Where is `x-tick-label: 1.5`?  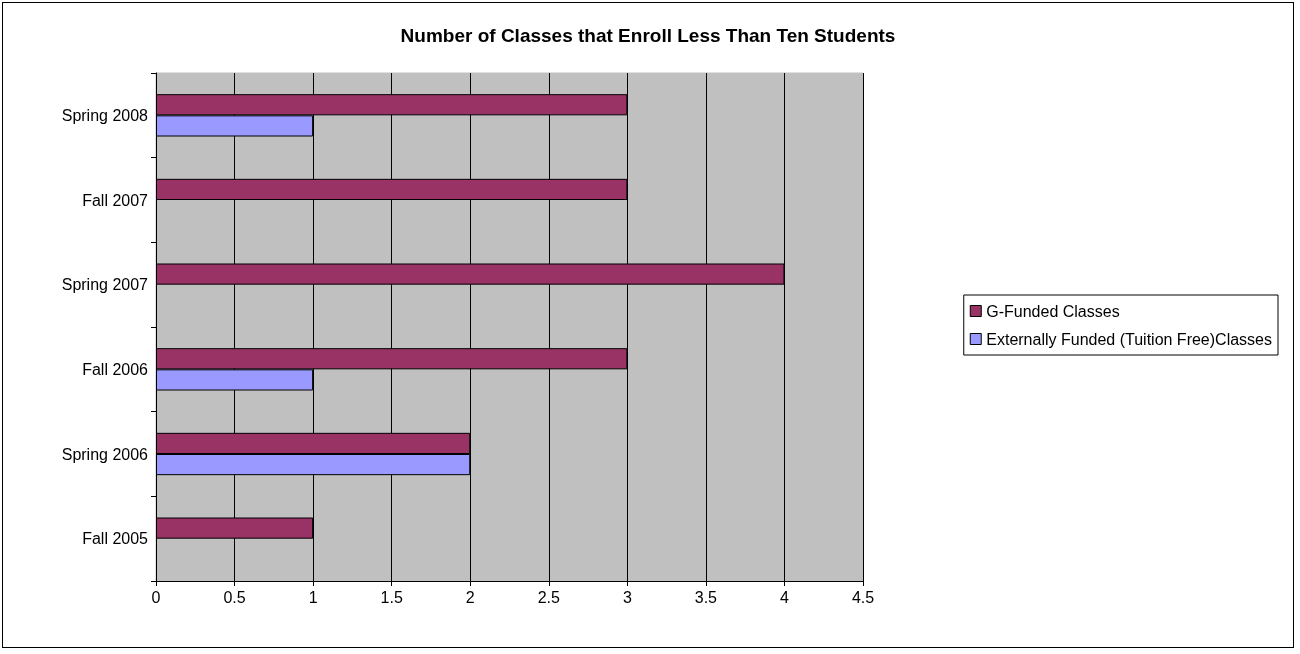
x-tick-label: 1.5 is located at coordinates (391, 597).